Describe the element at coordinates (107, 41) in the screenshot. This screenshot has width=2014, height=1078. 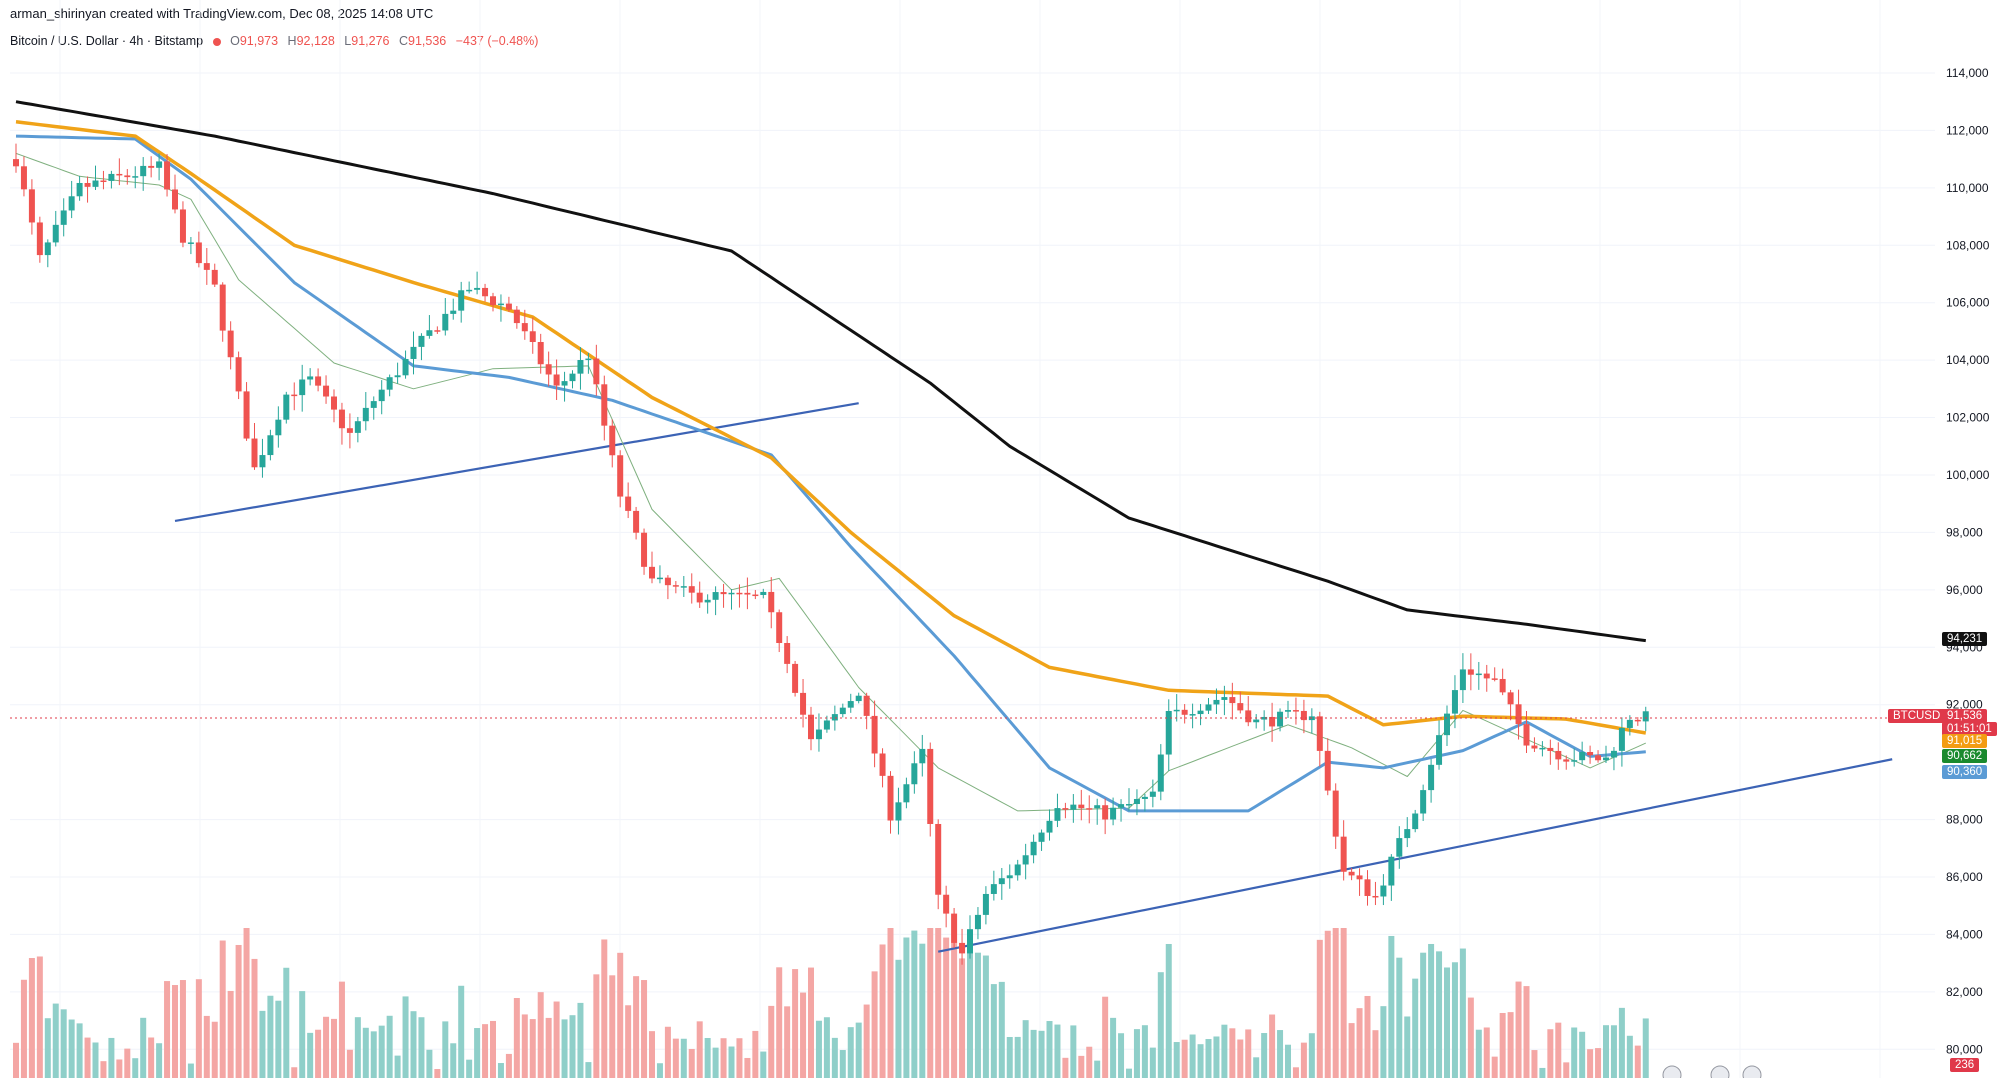
I see `symbol-name: Bitcoin / U.S. Dollar · 4h · Bitstamp` at that location.